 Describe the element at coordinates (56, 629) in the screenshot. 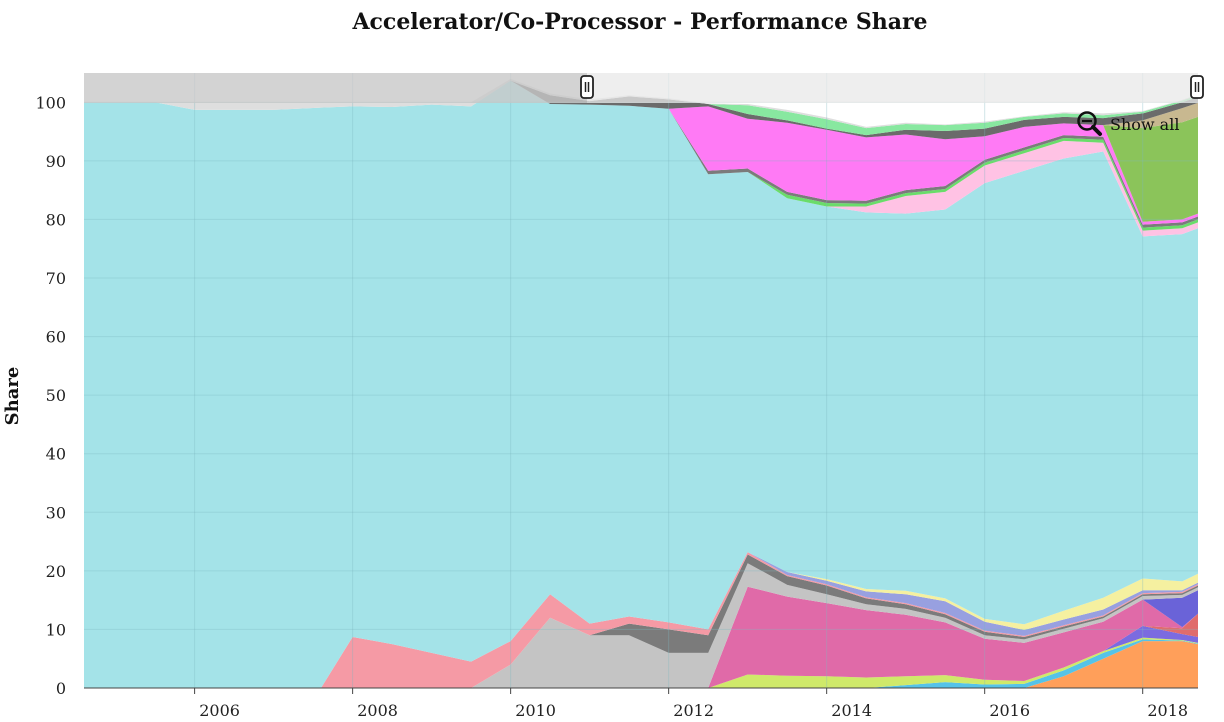

I see `y-tick-label: 10` at that location.